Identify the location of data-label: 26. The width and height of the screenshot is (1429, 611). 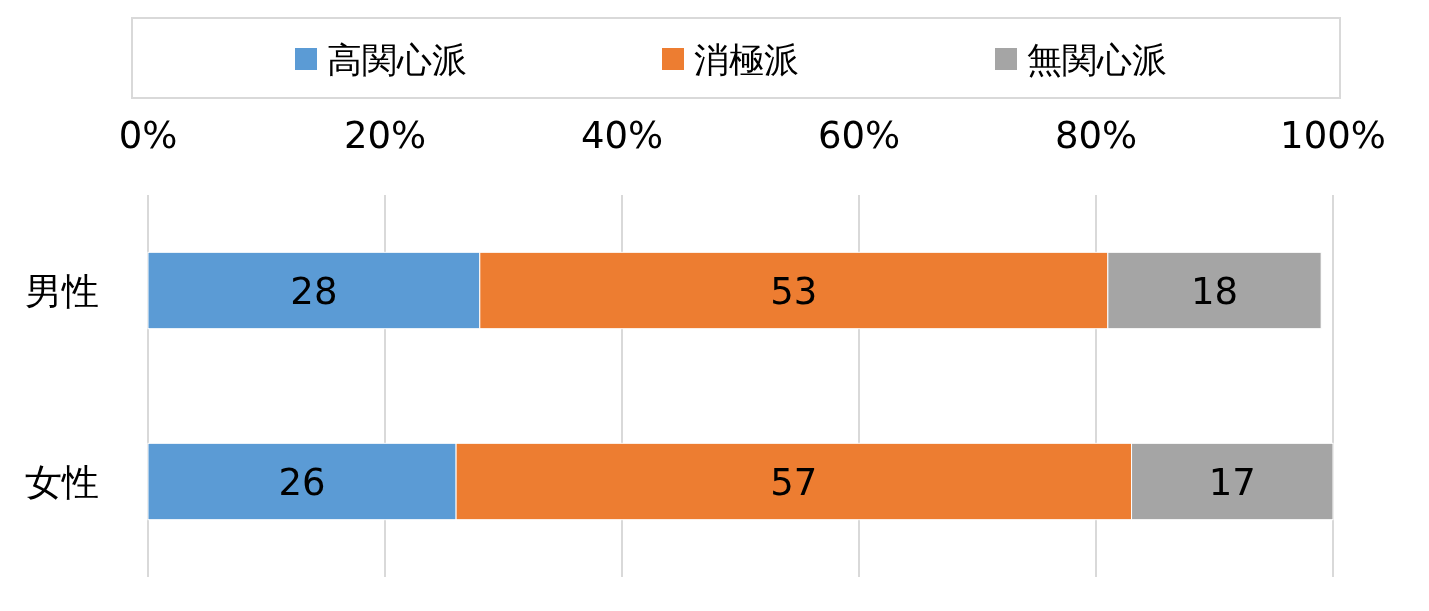
(302, 482).